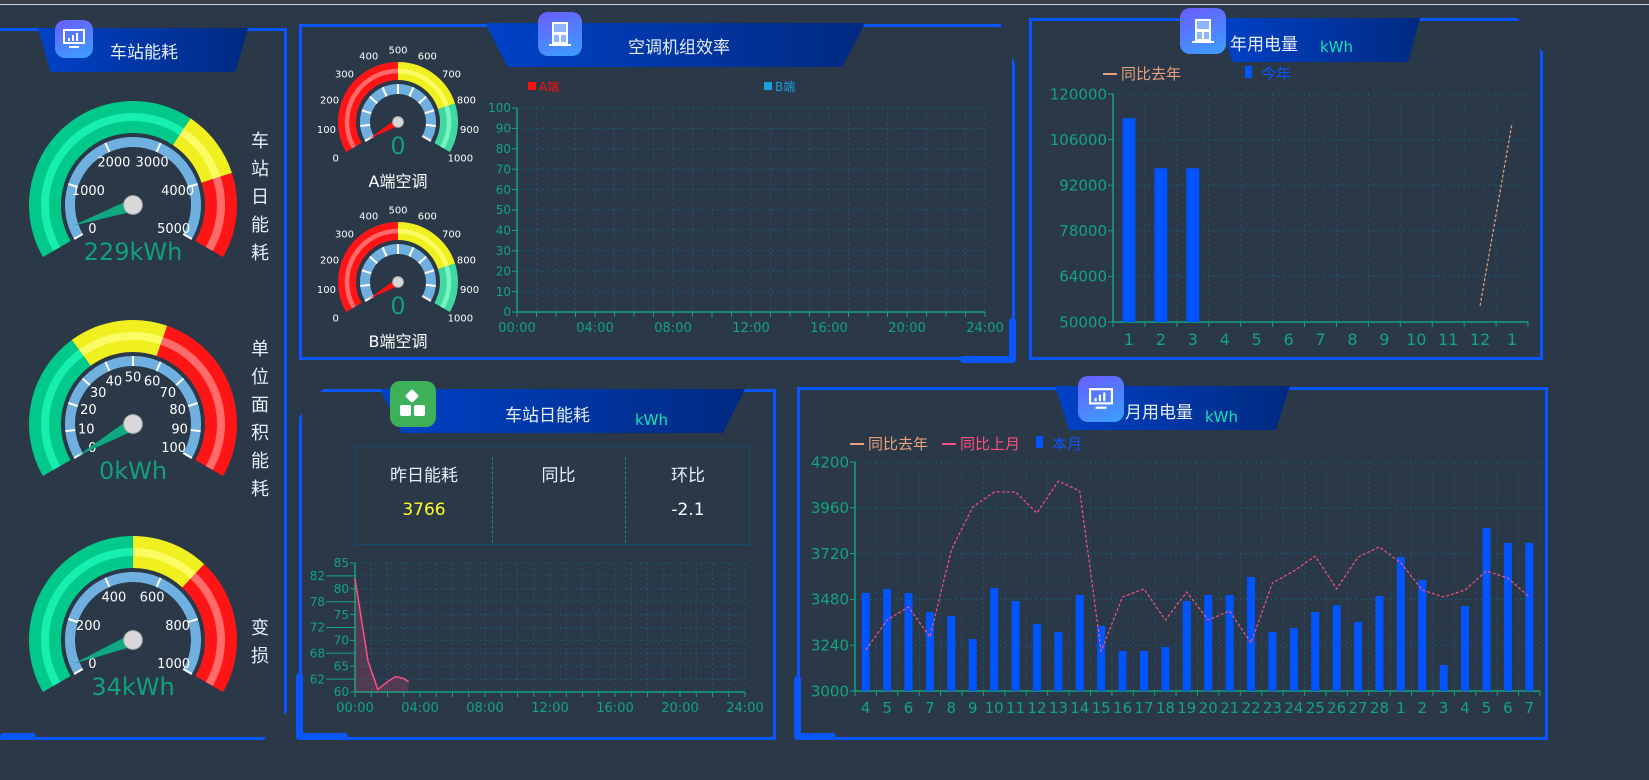  What do you see at coordinates (744, 708) in the screenshot?
I see `x-tick-label: 24:00` at bounding box center [744, 708].